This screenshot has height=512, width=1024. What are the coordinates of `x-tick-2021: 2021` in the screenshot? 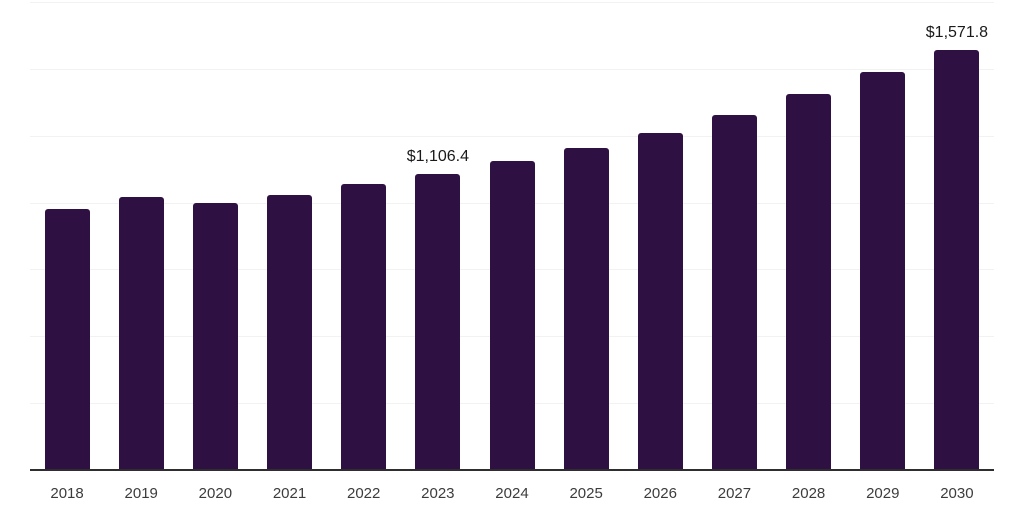 It's located at (289, 493).